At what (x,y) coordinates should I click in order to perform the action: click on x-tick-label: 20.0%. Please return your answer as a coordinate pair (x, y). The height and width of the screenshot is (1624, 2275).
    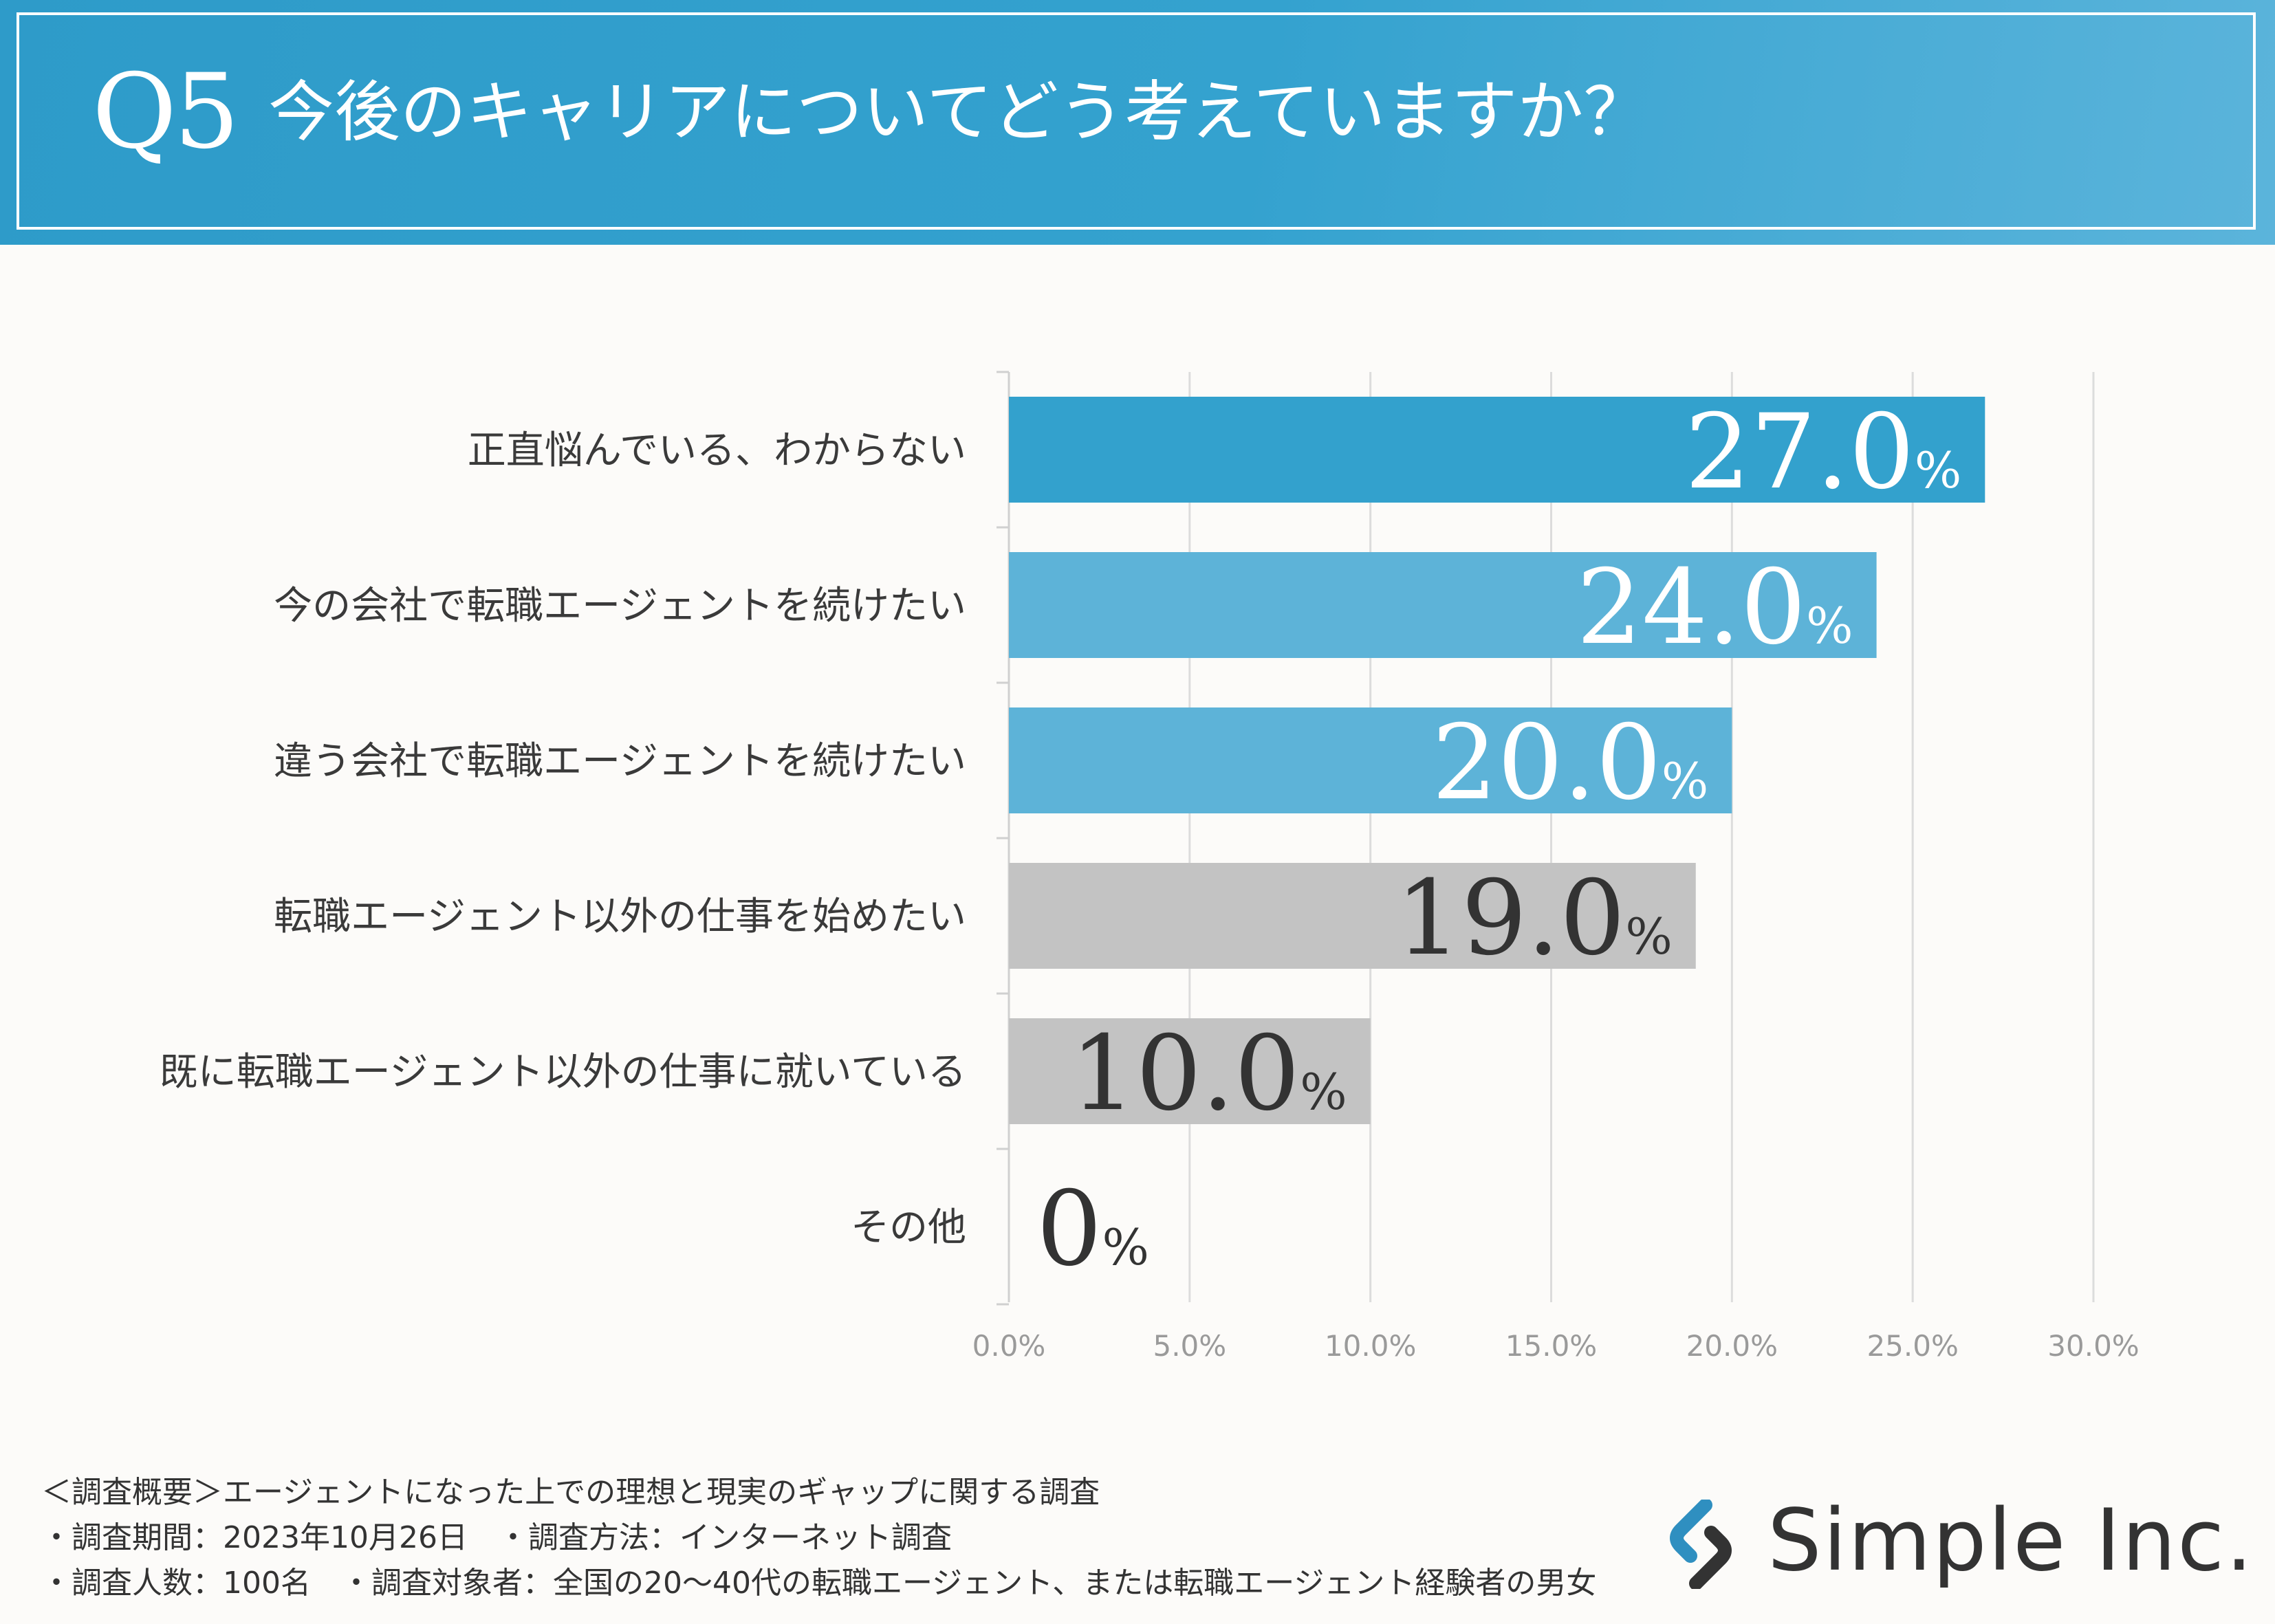
    Looking at the image, I should click on (1732, 1346).